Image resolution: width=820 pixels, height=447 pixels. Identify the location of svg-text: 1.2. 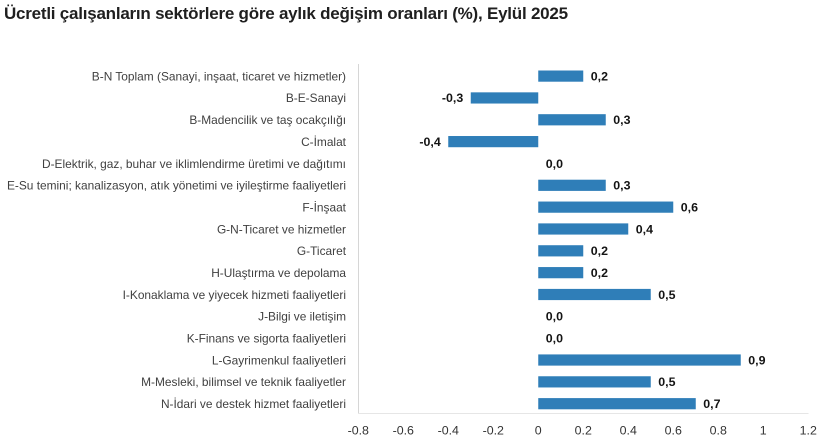
(808, 431).